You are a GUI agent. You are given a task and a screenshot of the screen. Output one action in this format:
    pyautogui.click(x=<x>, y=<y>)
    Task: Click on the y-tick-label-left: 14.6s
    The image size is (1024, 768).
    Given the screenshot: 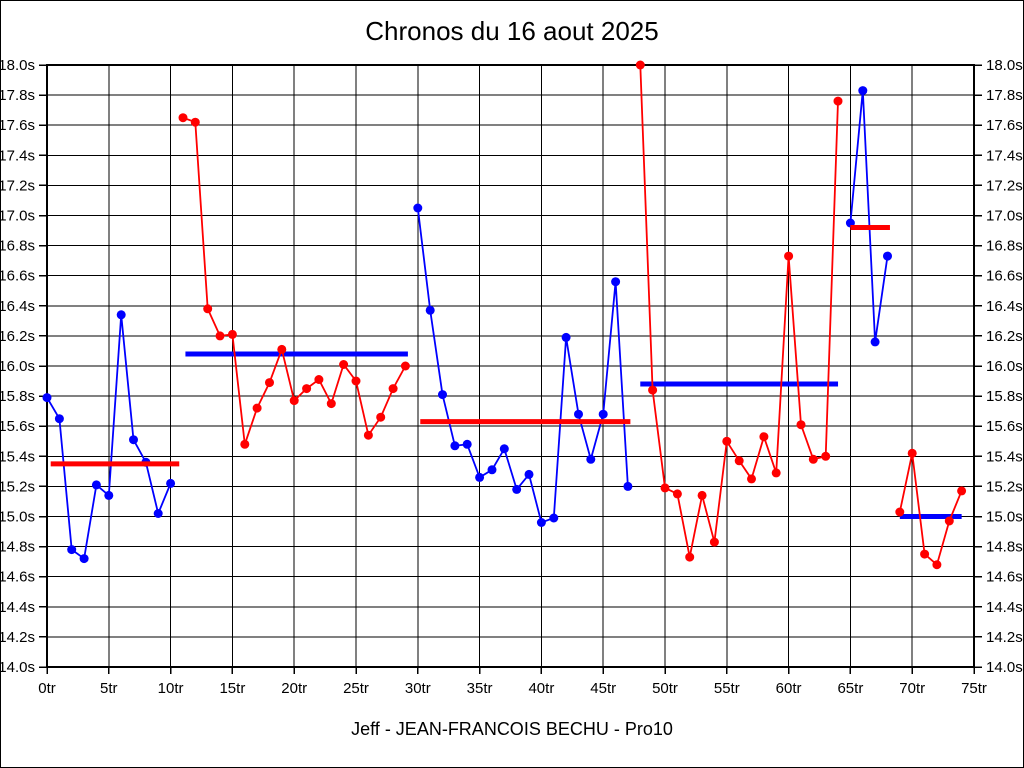 What is the action you would take?
    pyautogui.click(x=18, y=577)
    